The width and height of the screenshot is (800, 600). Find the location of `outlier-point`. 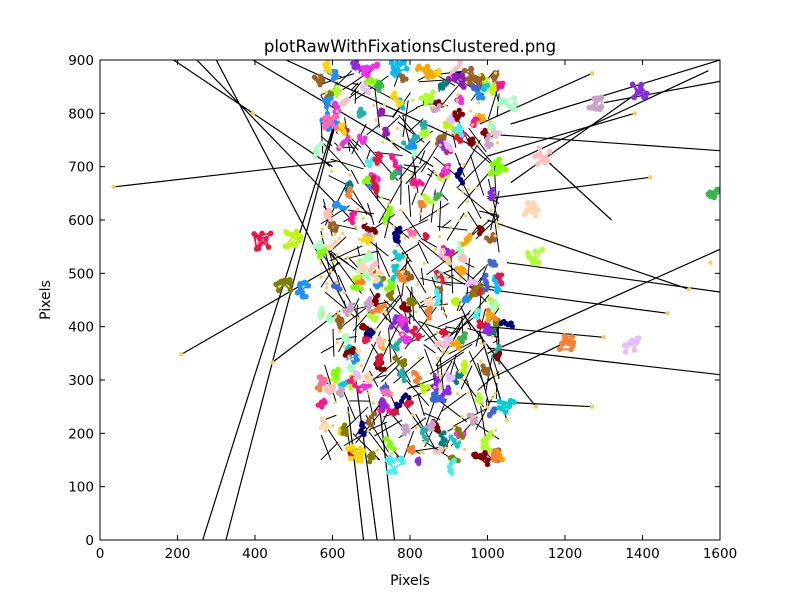

outlier-point is located at coordinates (113, 187).